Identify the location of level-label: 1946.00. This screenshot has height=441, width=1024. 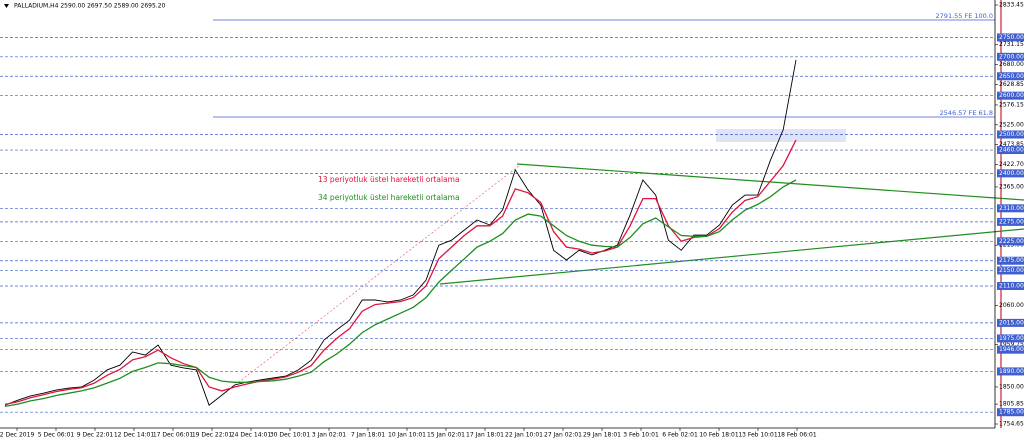
(1011, 349).